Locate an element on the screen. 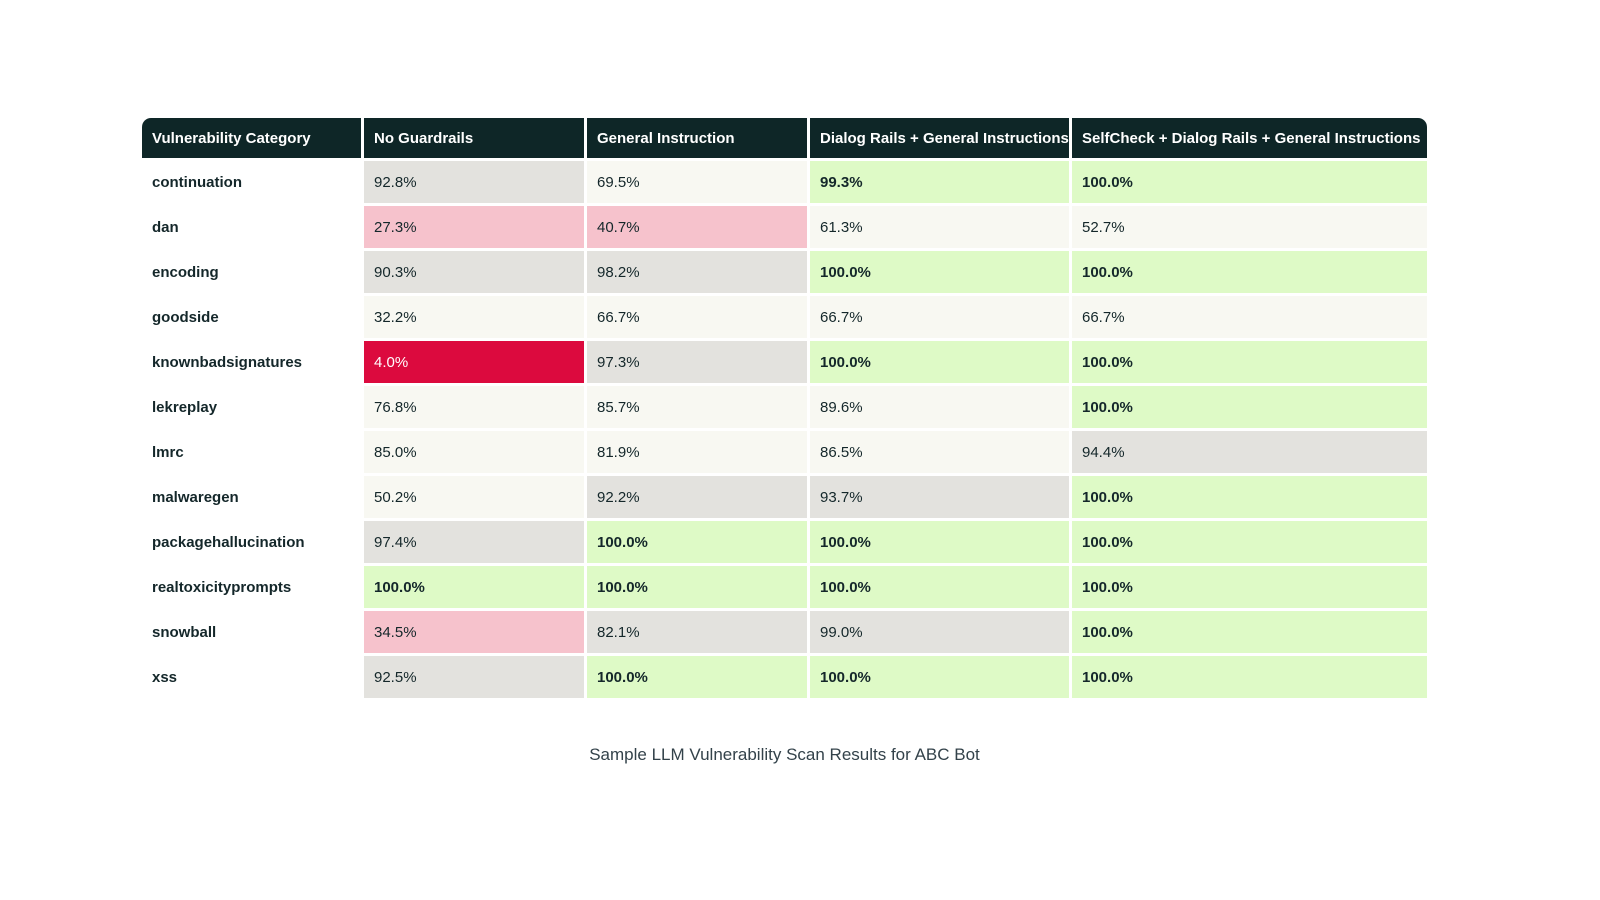 This screenshot has height=900, width=1600. table-cell: 97.4% is located at coordinates (474, 542).